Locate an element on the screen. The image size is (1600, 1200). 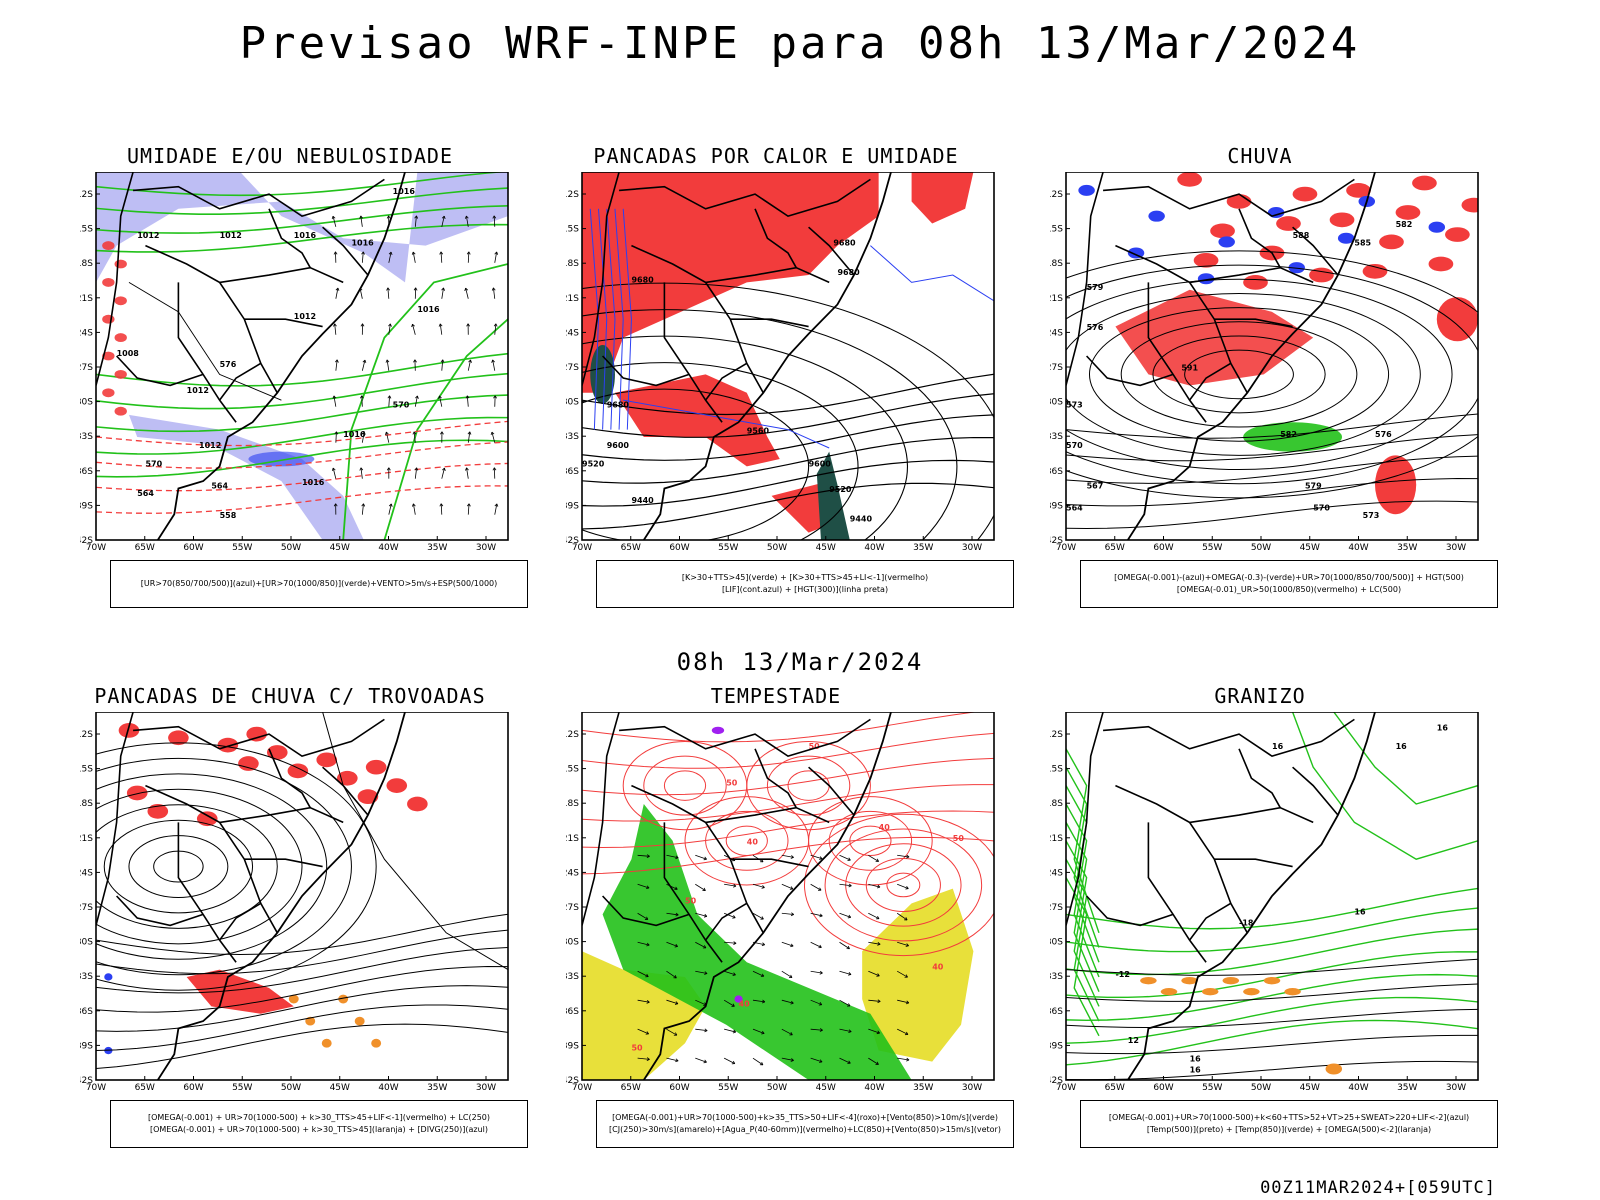
contour-label: -12 is located at coordinates (1122, 974).